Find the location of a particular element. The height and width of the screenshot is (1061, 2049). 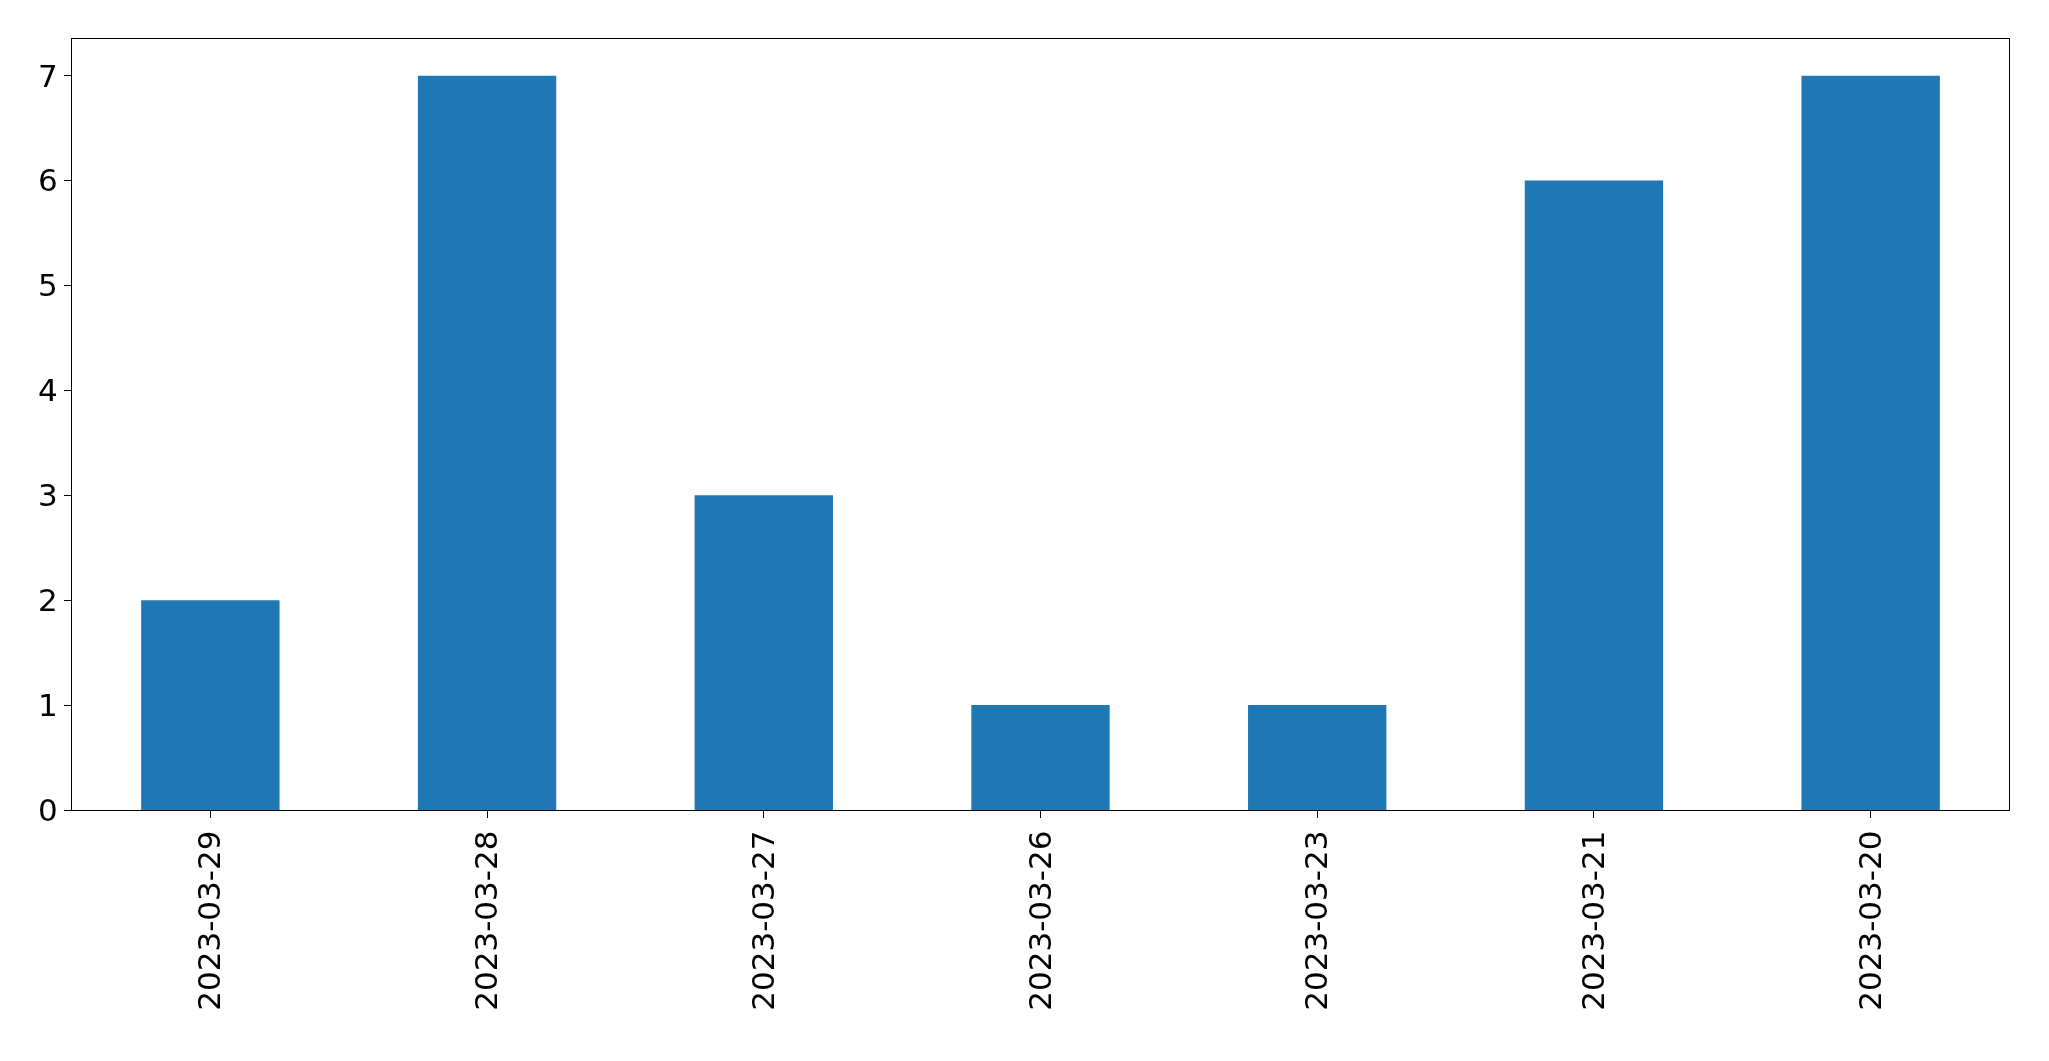

x-tick-label: 2023-03-27 is located at coordinates (762, 920).